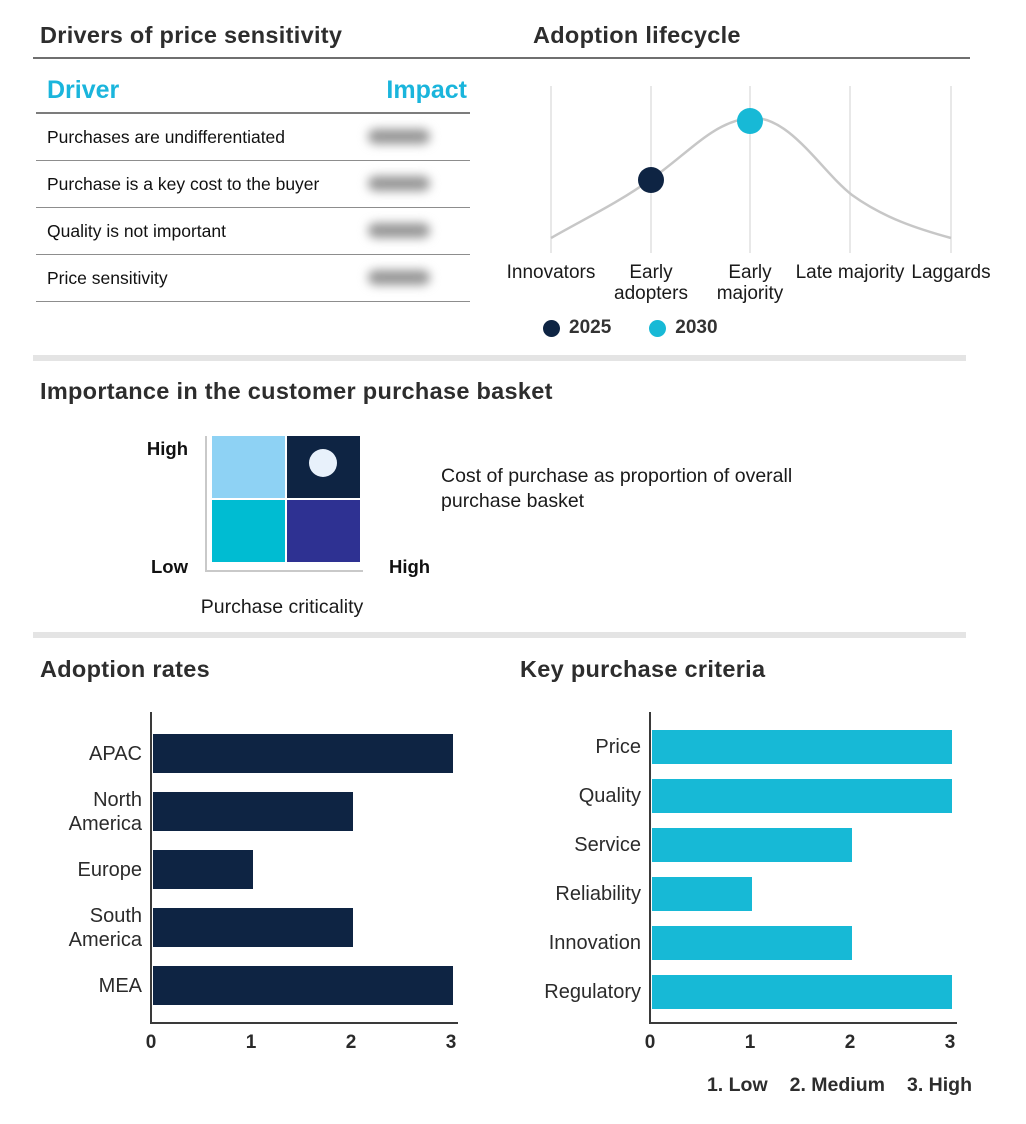 Image resolution: width=1026 pixels, height=1124 pixels. I want to click on lifecycle-chart, so click(751, 169).